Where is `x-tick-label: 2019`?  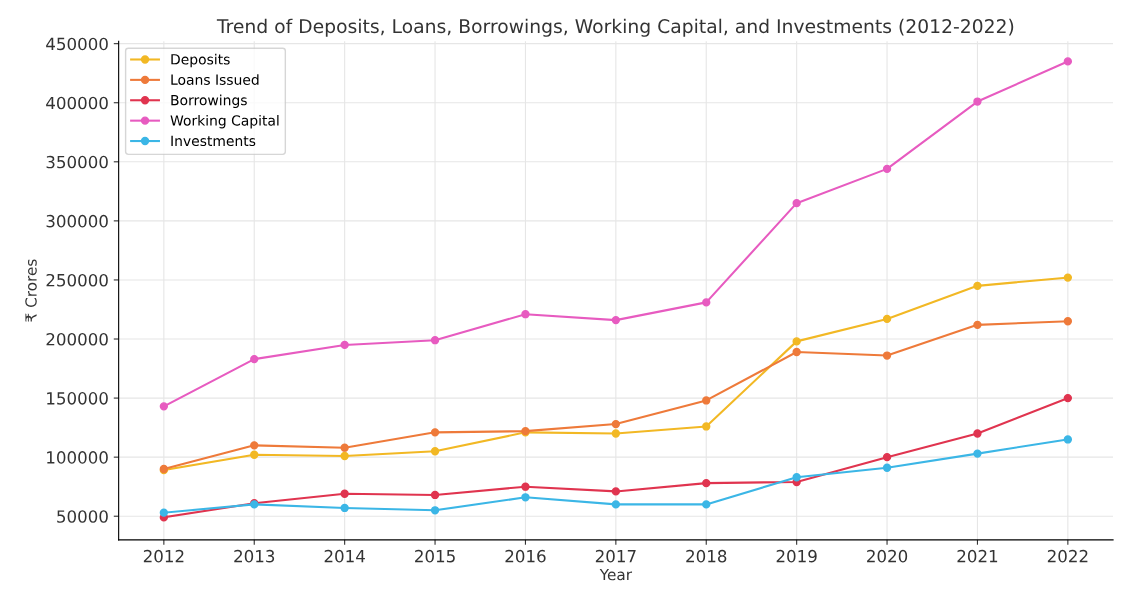
x-tick-label: 2019 is located at coordinates (796, 556).